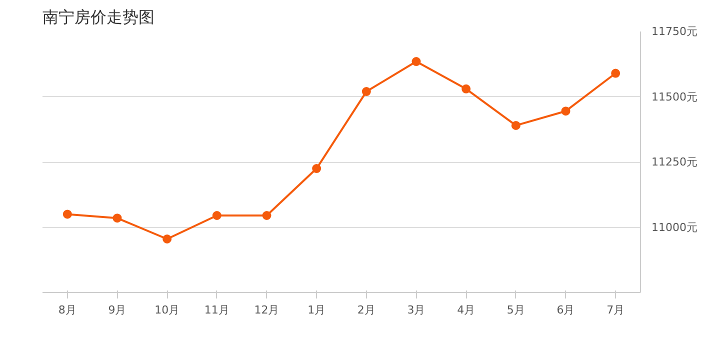 This screenshot has height=337, width=720. I want to click on y-tick-label: 11500元, so click(675, 97).